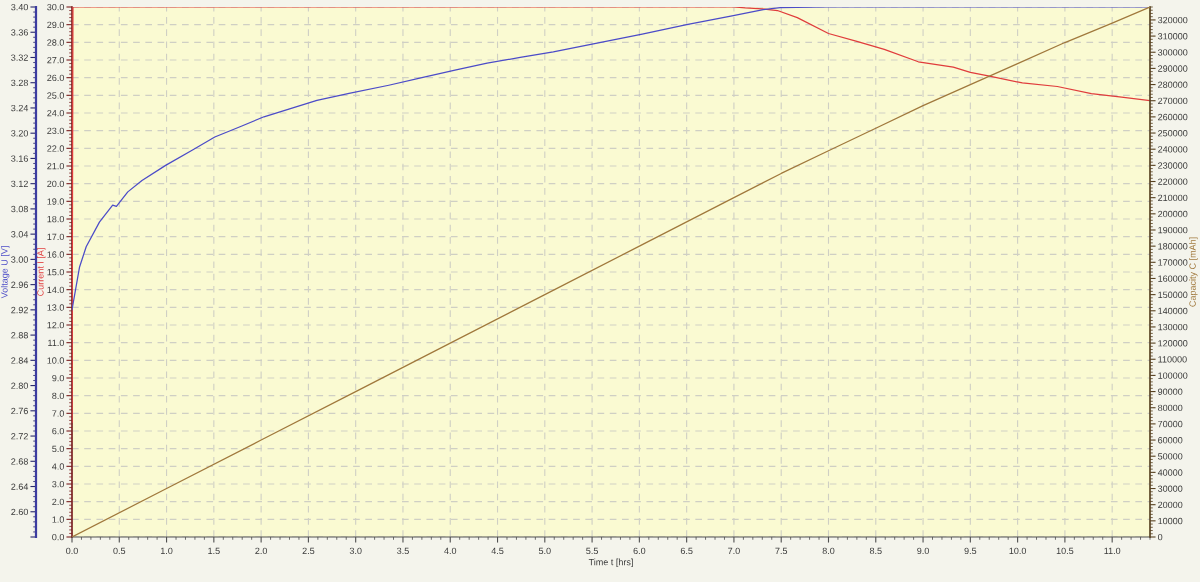  I want to click on y2-tick-label: 2.60, so click(20, 512).